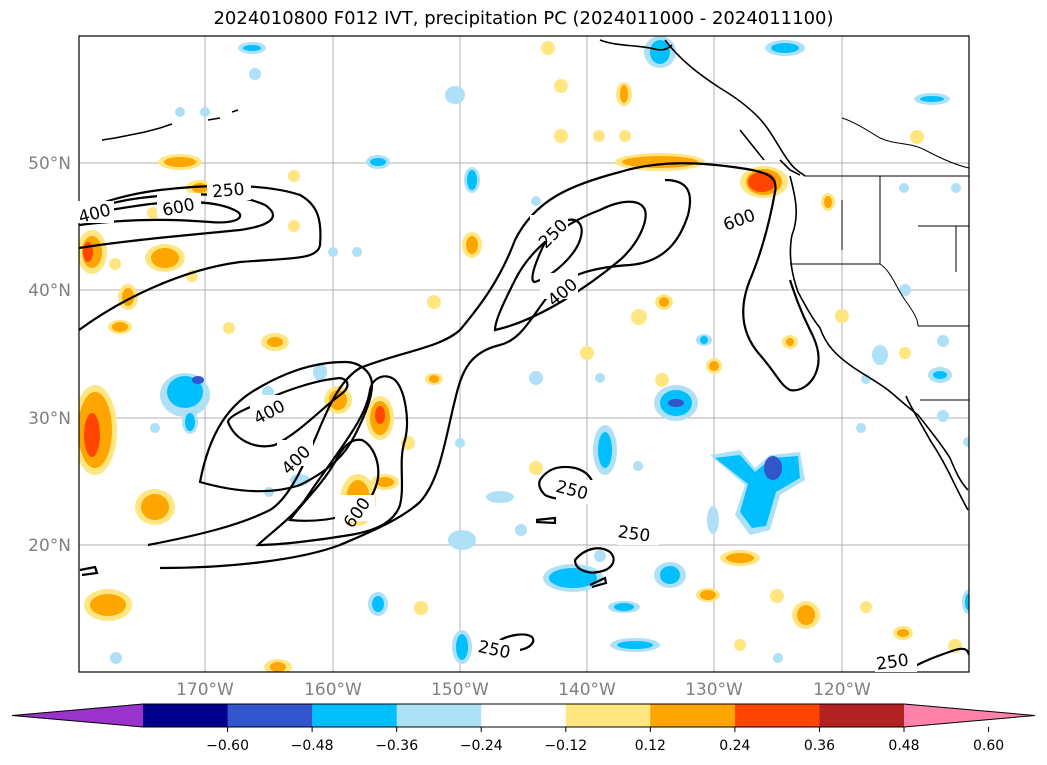  I want to click on colorbar-tick-label: −0.24, so click(481, 746).